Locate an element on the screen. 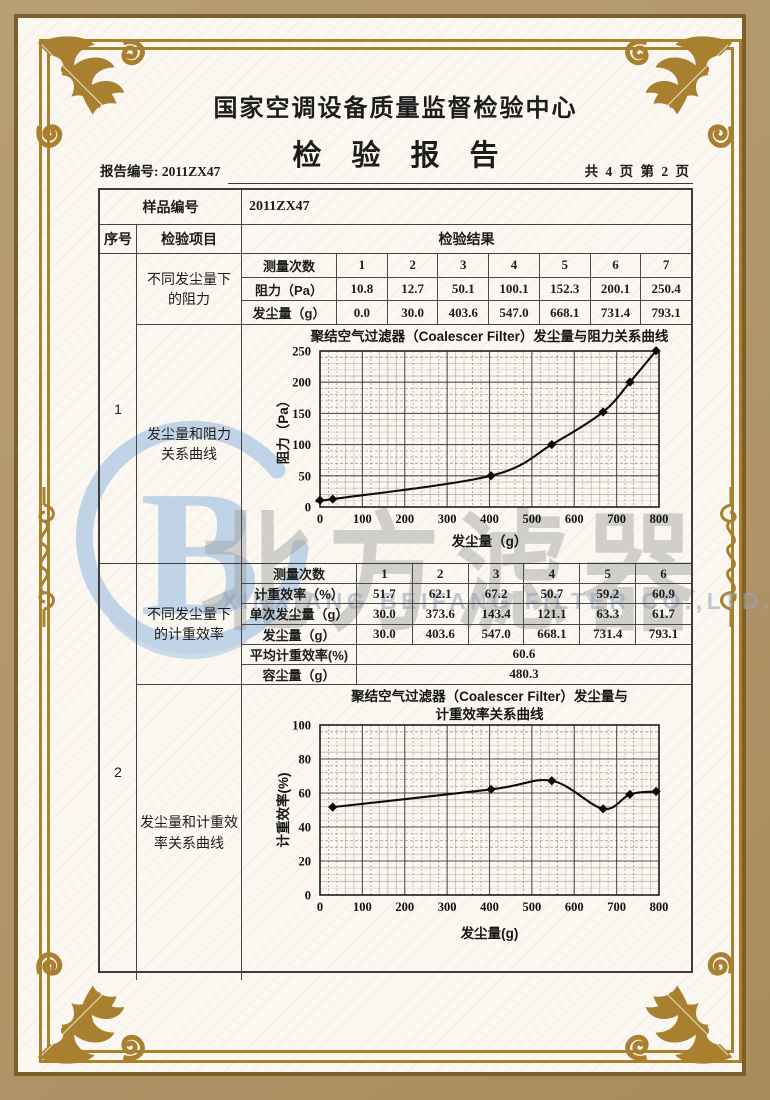  result-cell: 100.1 is located at coordinates (514, 289).